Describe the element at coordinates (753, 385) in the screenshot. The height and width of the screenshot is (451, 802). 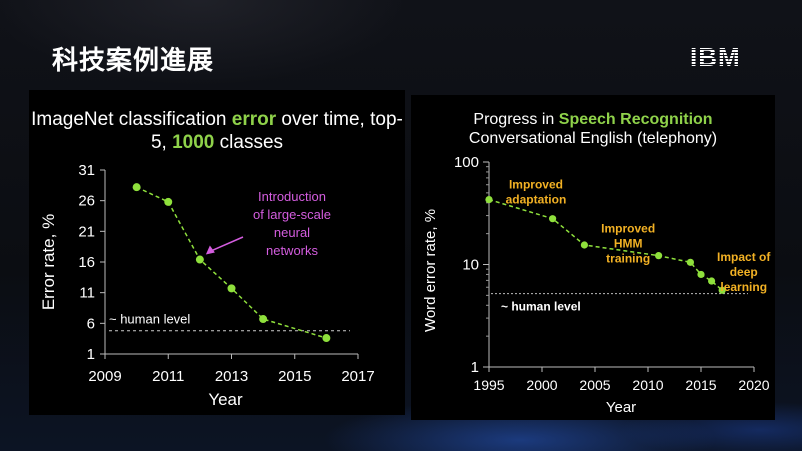
I see `x-tick-label: 2020` at that location.